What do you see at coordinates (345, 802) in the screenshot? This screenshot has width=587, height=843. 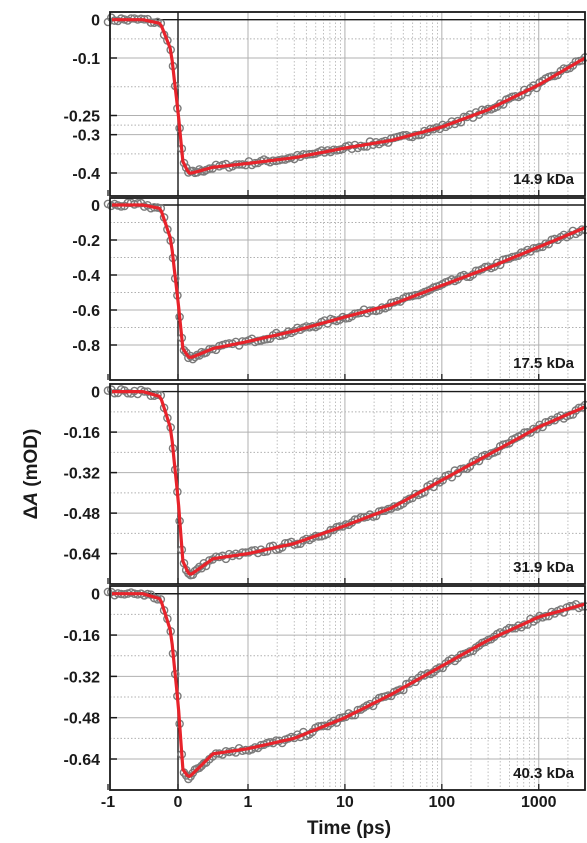 I see `x-tick-label: 10` at bounding box center [345, 802].